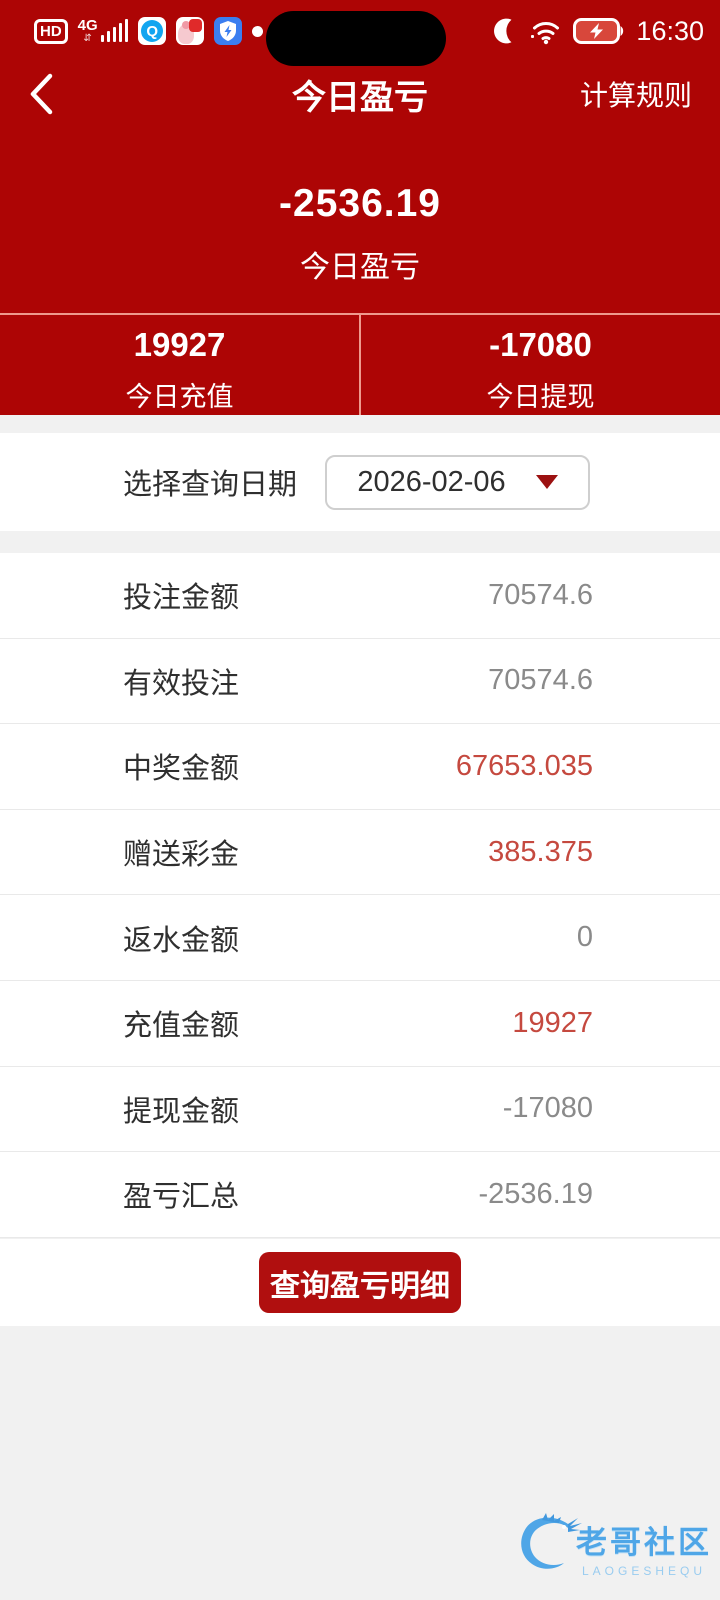 The image size is (720, 1600). Describe the element at coordinates (360, 267) in the screenshot. I see `today-profit-loss-label: 今日盈亏` at that location.